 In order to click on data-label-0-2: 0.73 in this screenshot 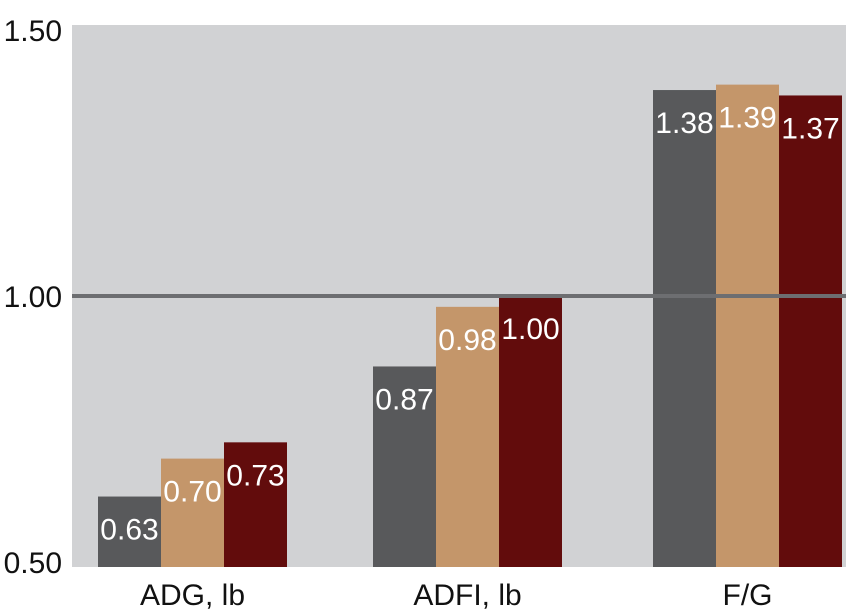, I will do `click(255, 475)`.